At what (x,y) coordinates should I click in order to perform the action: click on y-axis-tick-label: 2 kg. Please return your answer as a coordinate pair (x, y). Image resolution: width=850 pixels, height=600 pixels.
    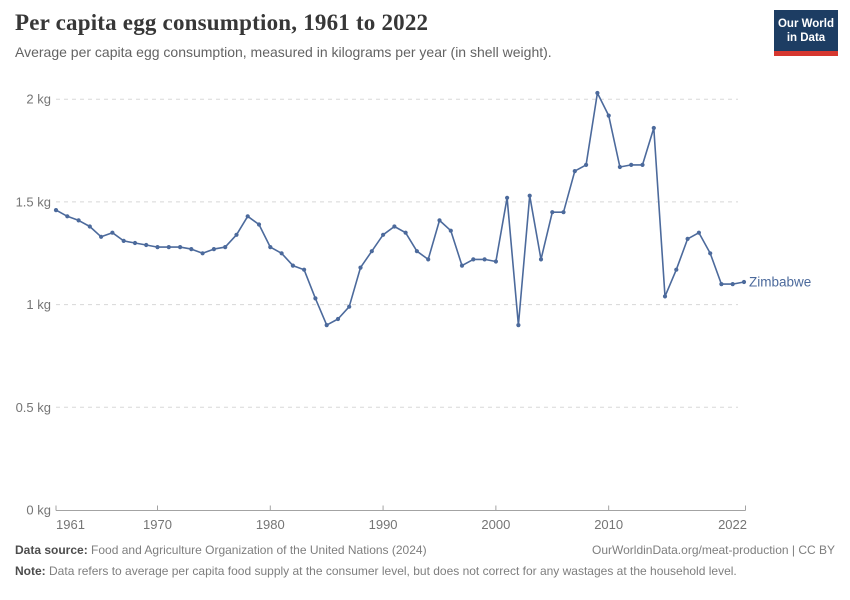
    Looking at the image, I should click on (38, 99).